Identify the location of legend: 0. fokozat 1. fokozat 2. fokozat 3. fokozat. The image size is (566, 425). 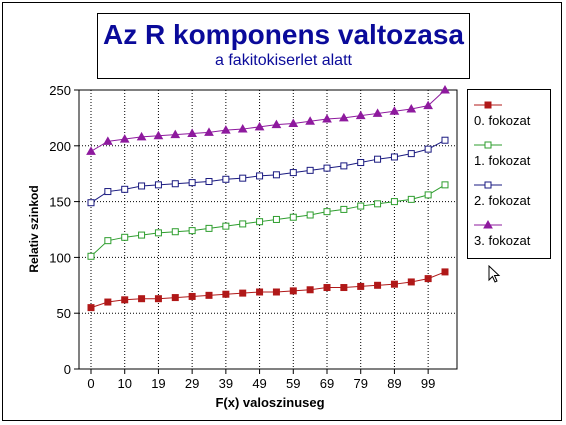
(509, 174).